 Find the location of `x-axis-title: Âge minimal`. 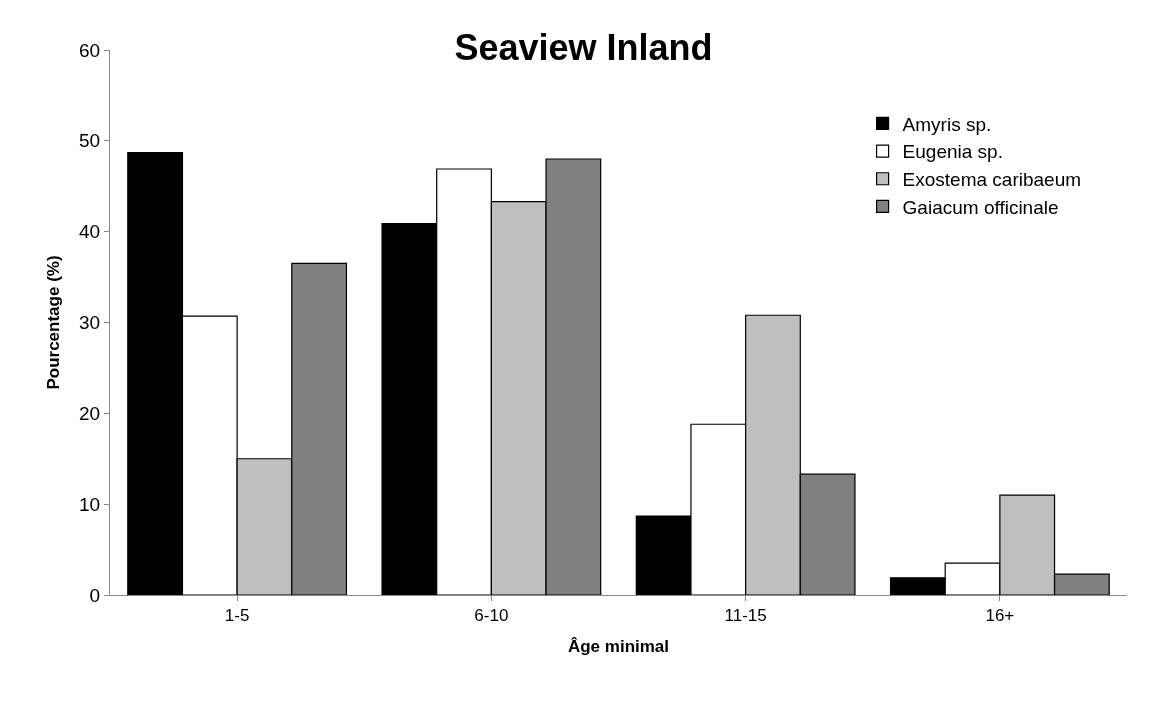

x-axis-title: Âge minimal is located at coordinates (618, 646).